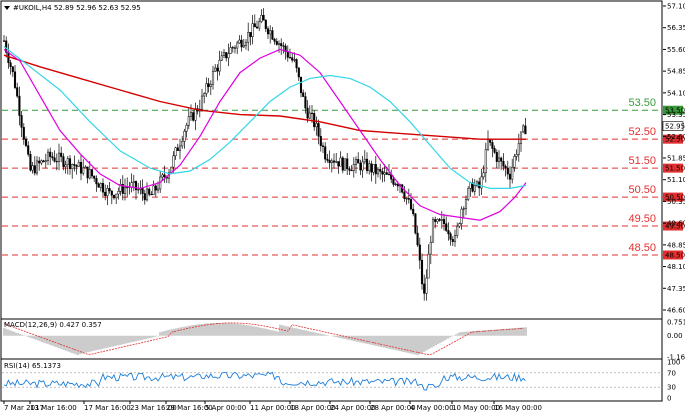 Image resolution: width=685 pixels, height=412 pixels. Describe the element at coordinates (676, 93) in the screenshot. I see `price-tick-label: 54.10` at that location.